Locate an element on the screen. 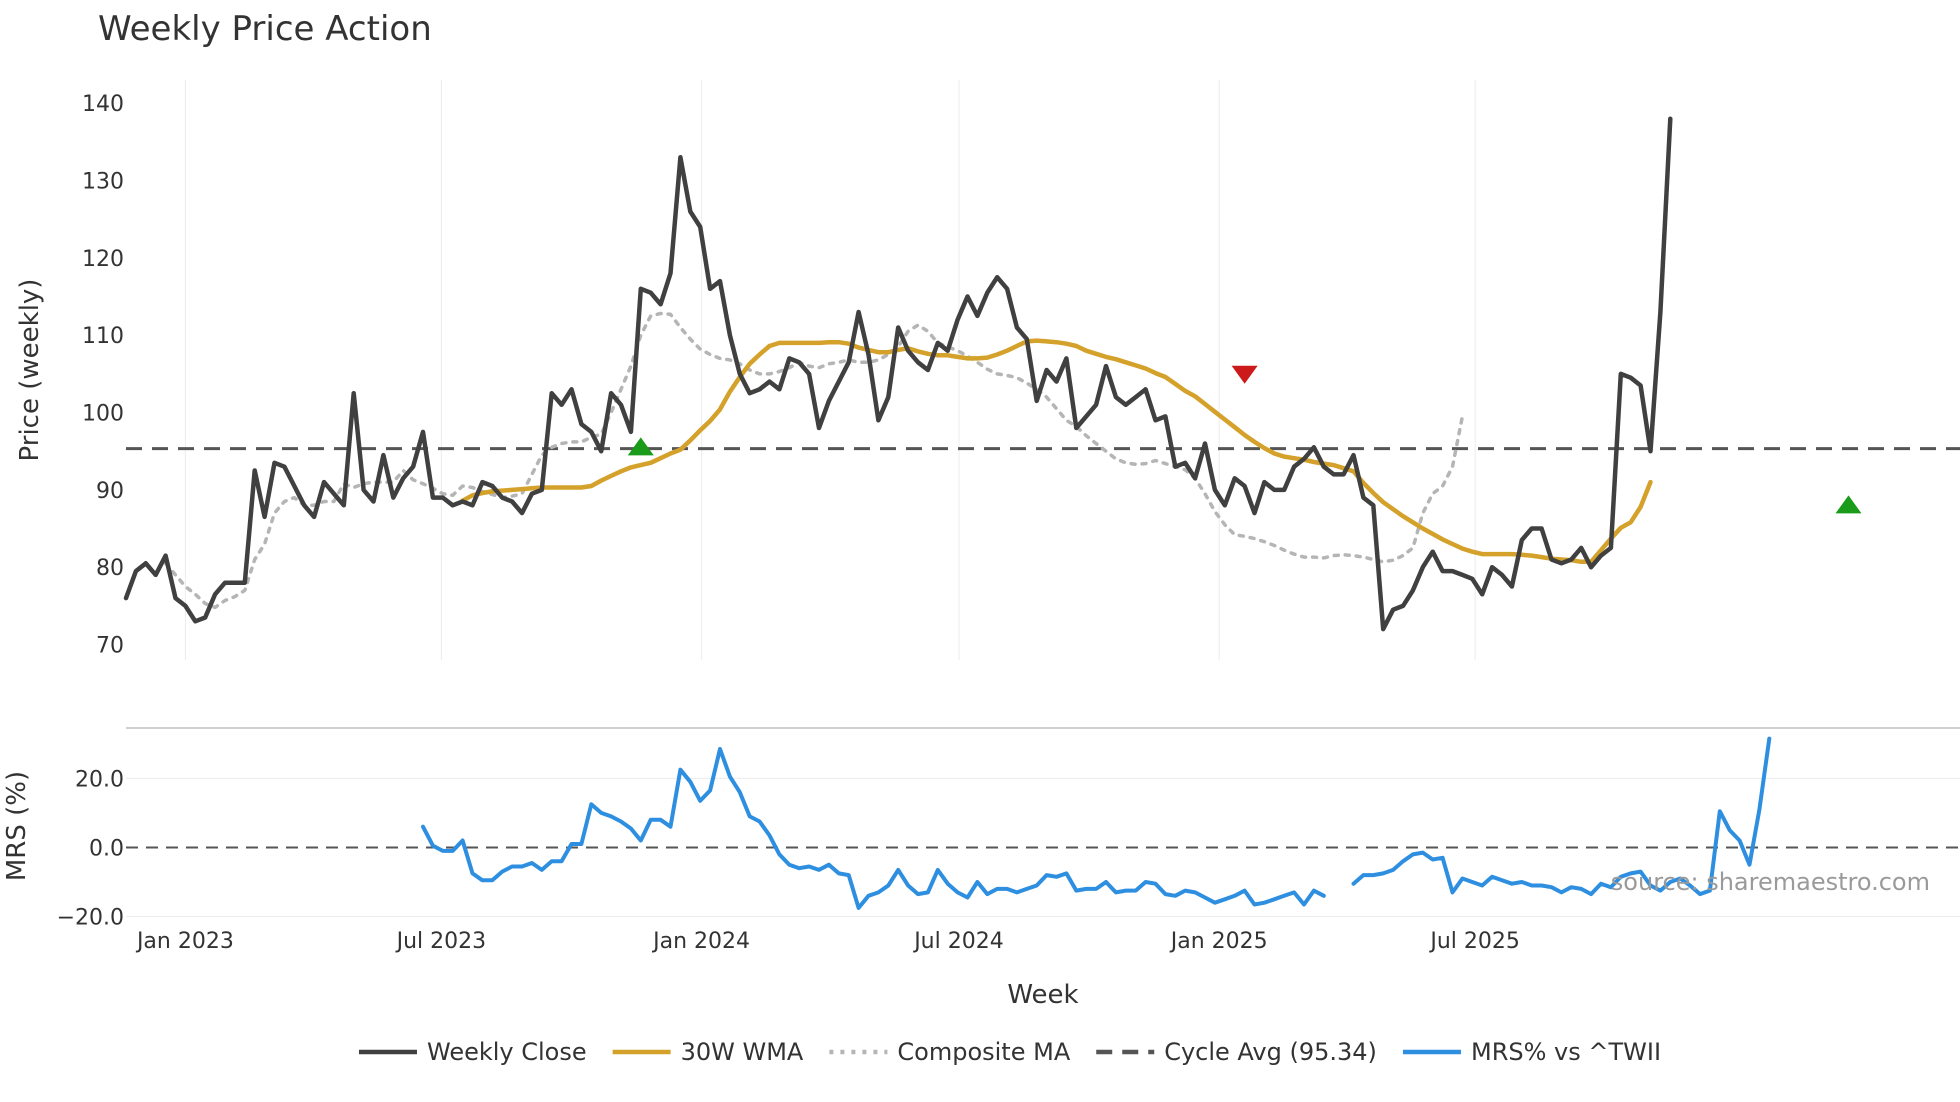 The height and width of the screenshot is (1102, 1960). mrs-y-axis-label: MRS (%) is located at coordinates (17, 826).